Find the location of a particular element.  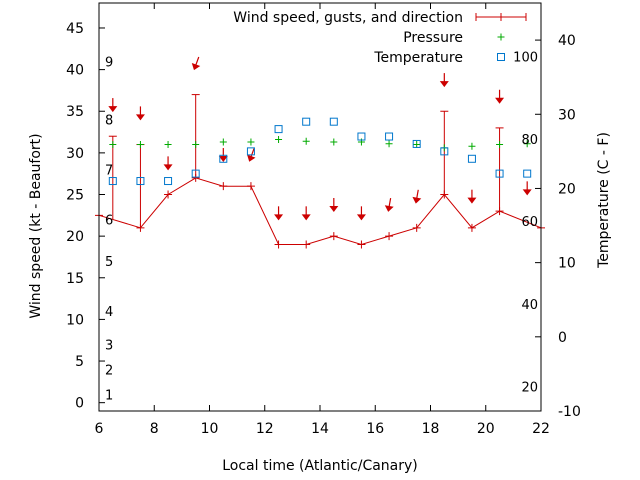

fahrenheit-label: 80 is located at coordinates (529, 140).